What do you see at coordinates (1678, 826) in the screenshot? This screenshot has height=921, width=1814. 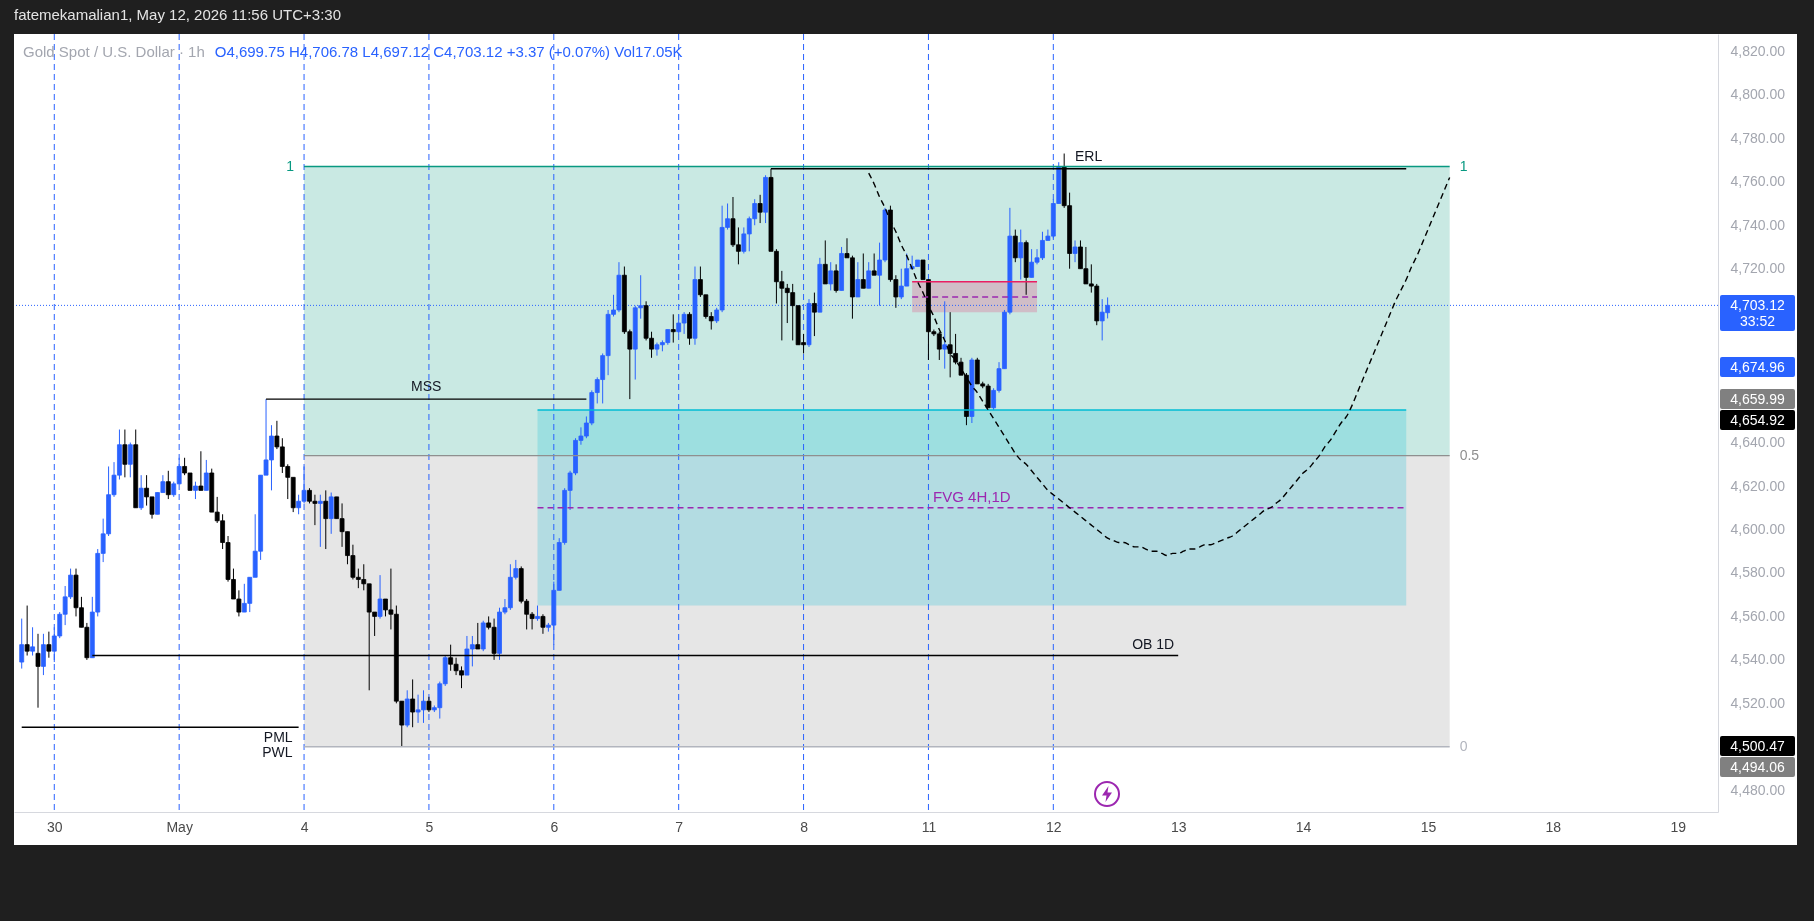 I see `x-tick-label: 19` at bounding box center [1678, 826].